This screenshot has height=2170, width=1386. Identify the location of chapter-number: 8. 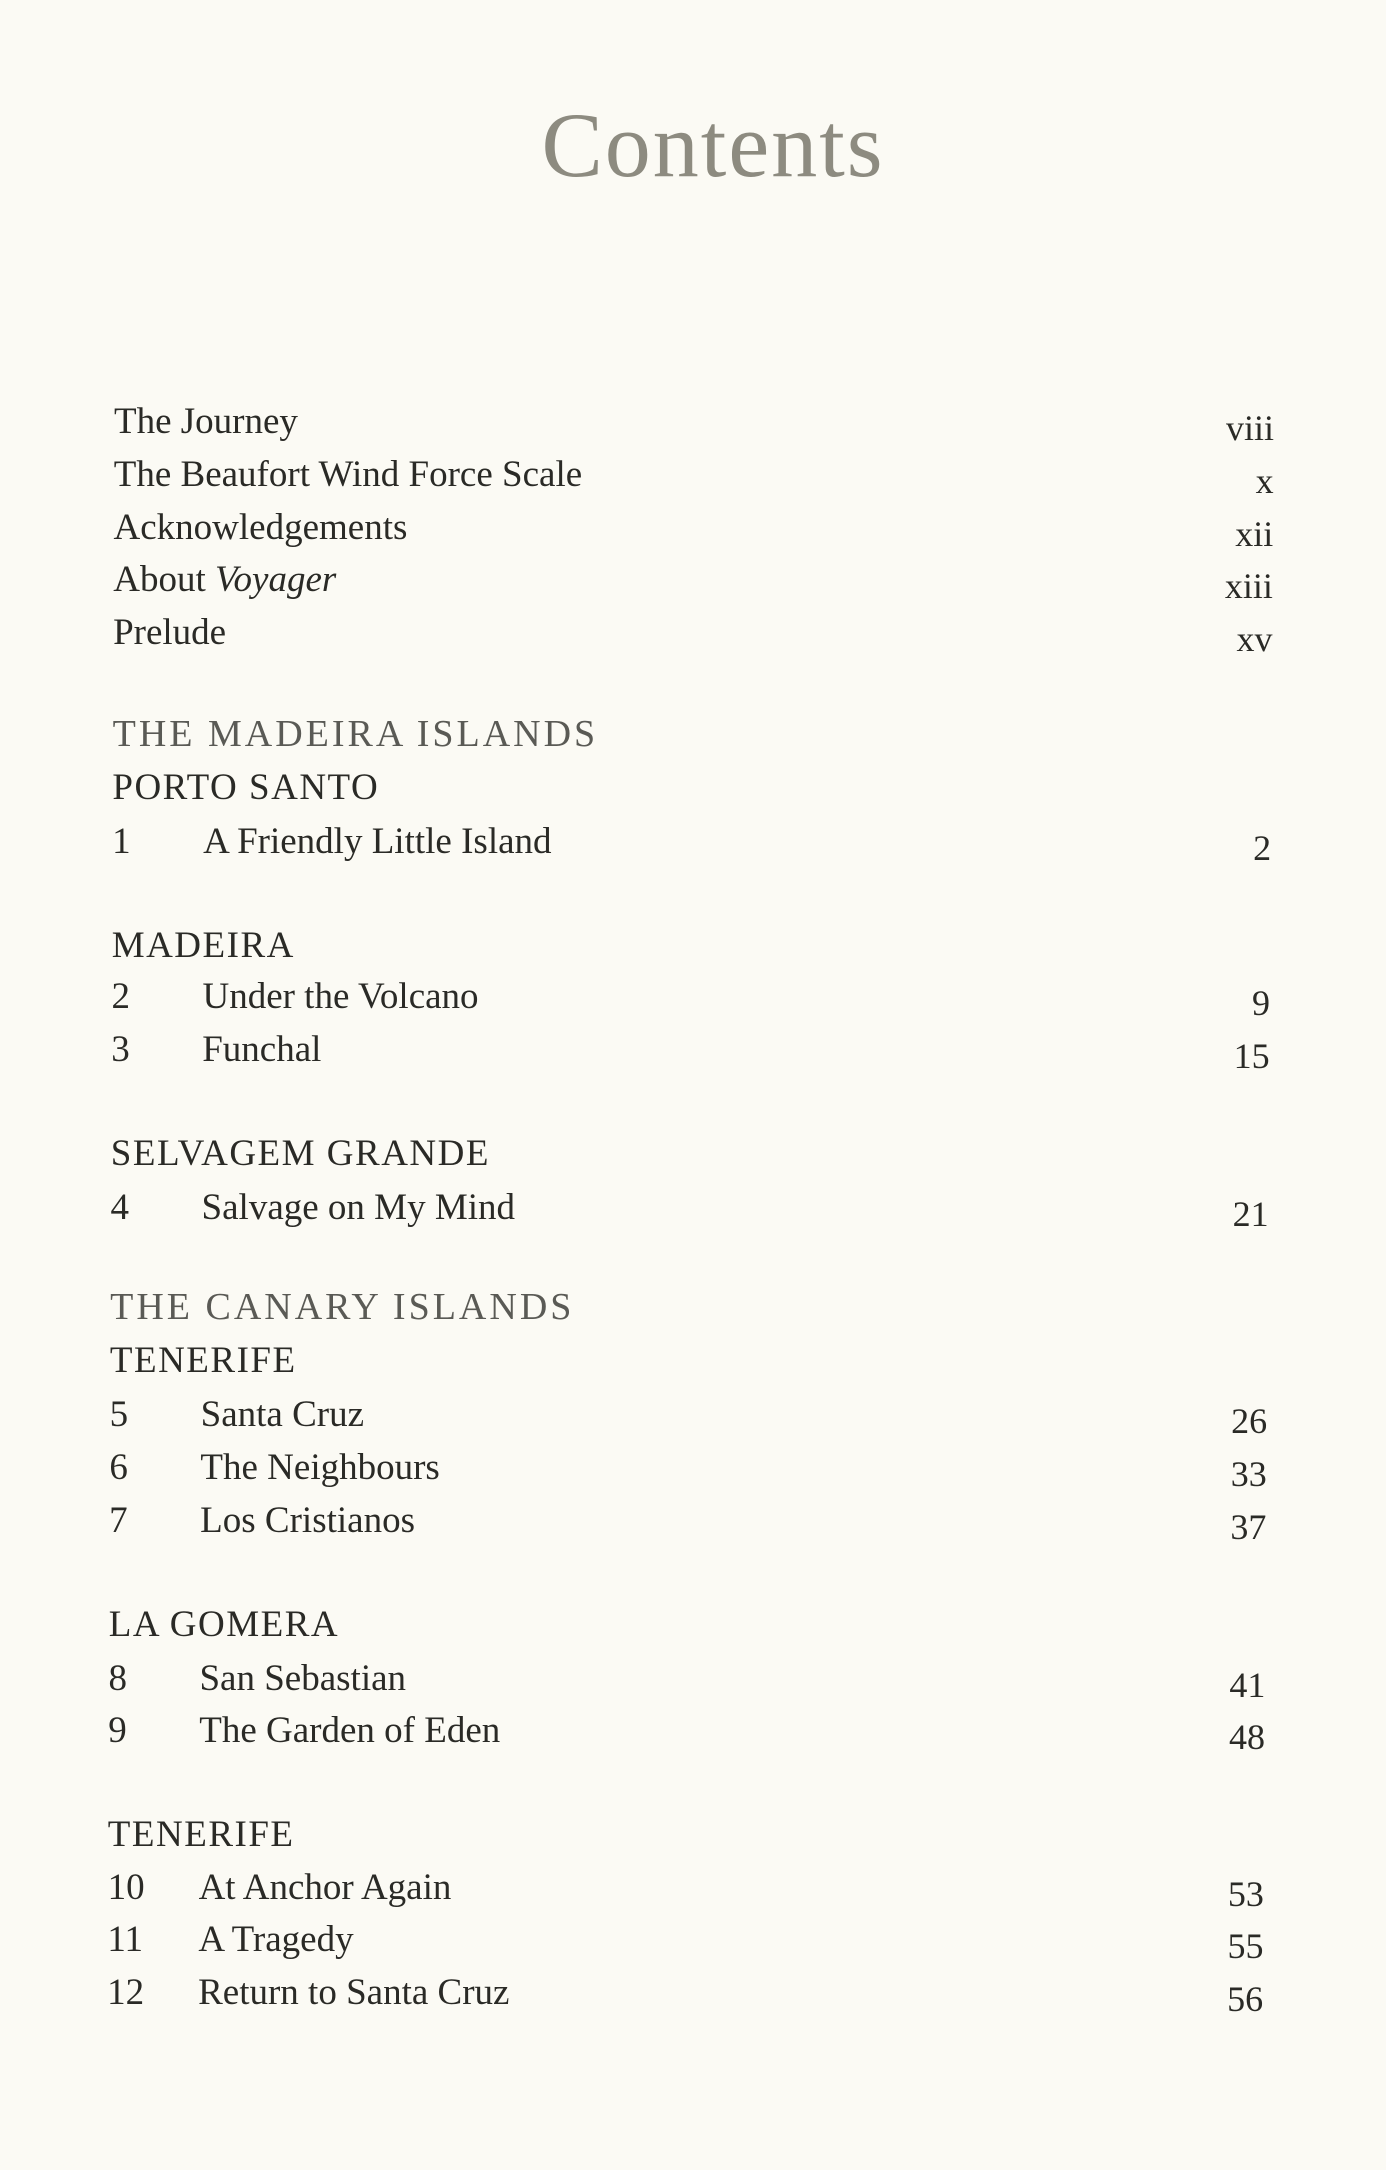
(117, 1678).